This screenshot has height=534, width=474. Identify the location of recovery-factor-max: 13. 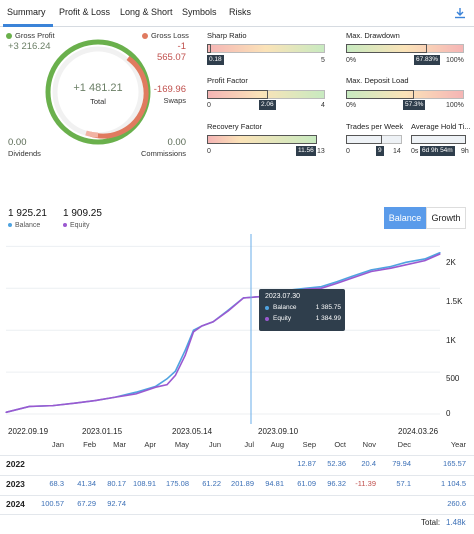
(321, 151).